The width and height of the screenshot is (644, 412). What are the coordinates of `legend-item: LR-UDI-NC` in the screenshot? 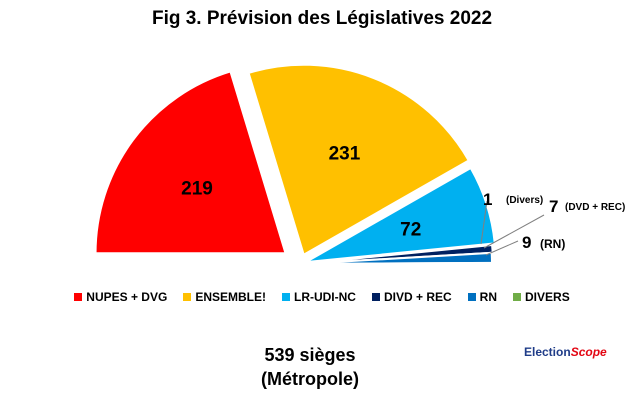 It's located at (318, 297).